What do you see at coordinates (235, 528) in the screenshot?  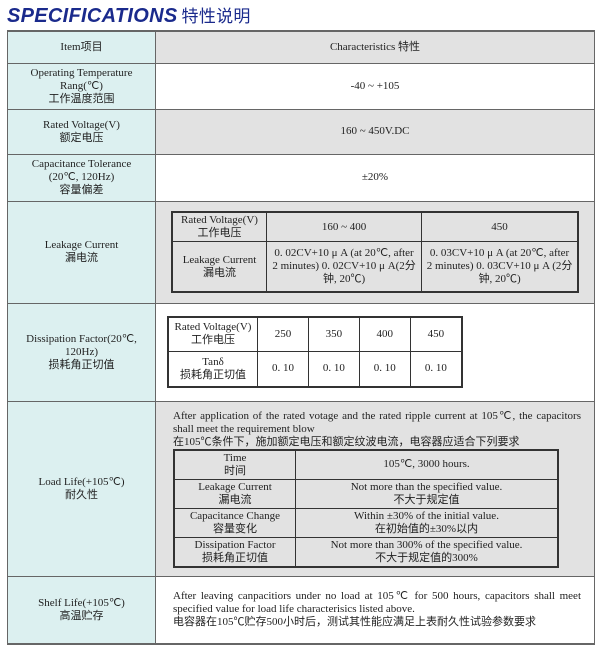 I see `cell-cn: 容量变化` at bounding box center [235, 528].